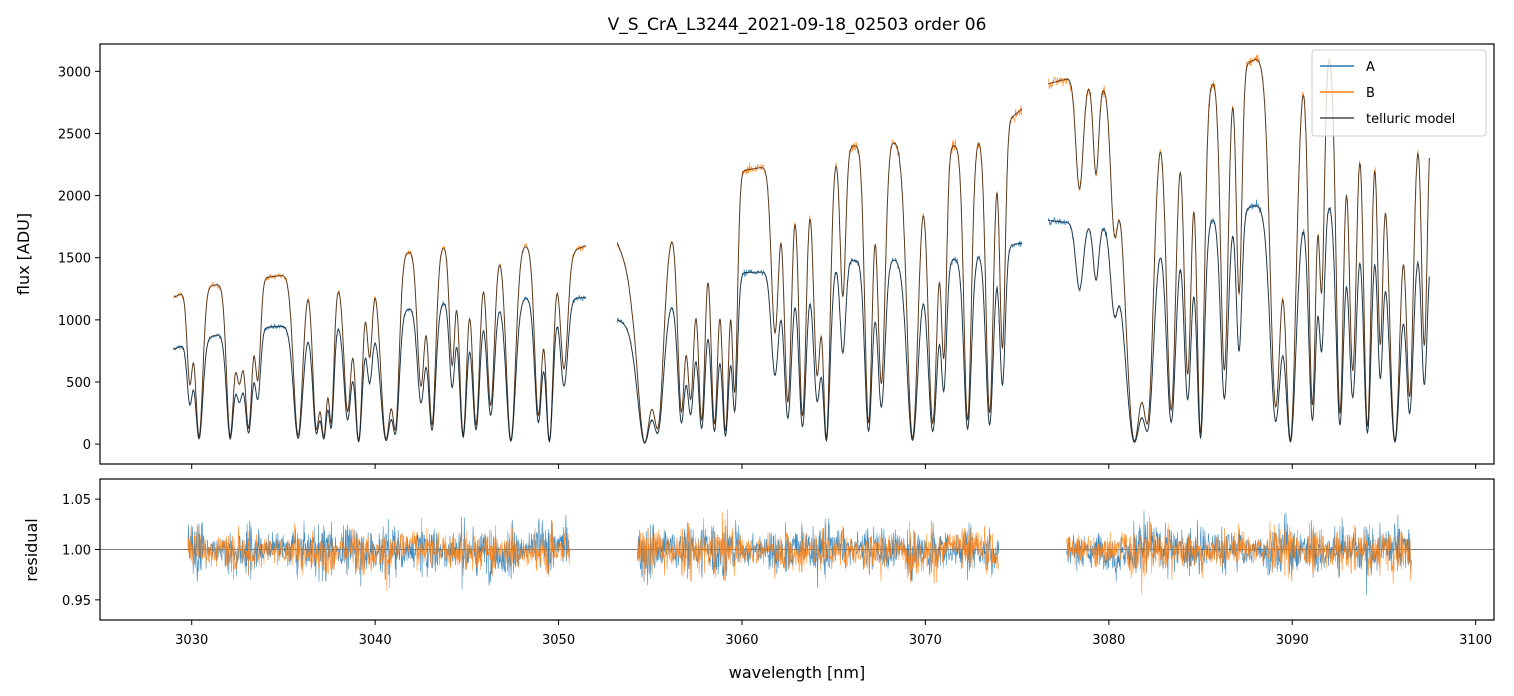 Image resolution: width=1514 pixels, height=696 pixels. Describe the element at coordinates (558, 640) in the screenshot. I see `residual-x-tick-label: 3050` at that location.